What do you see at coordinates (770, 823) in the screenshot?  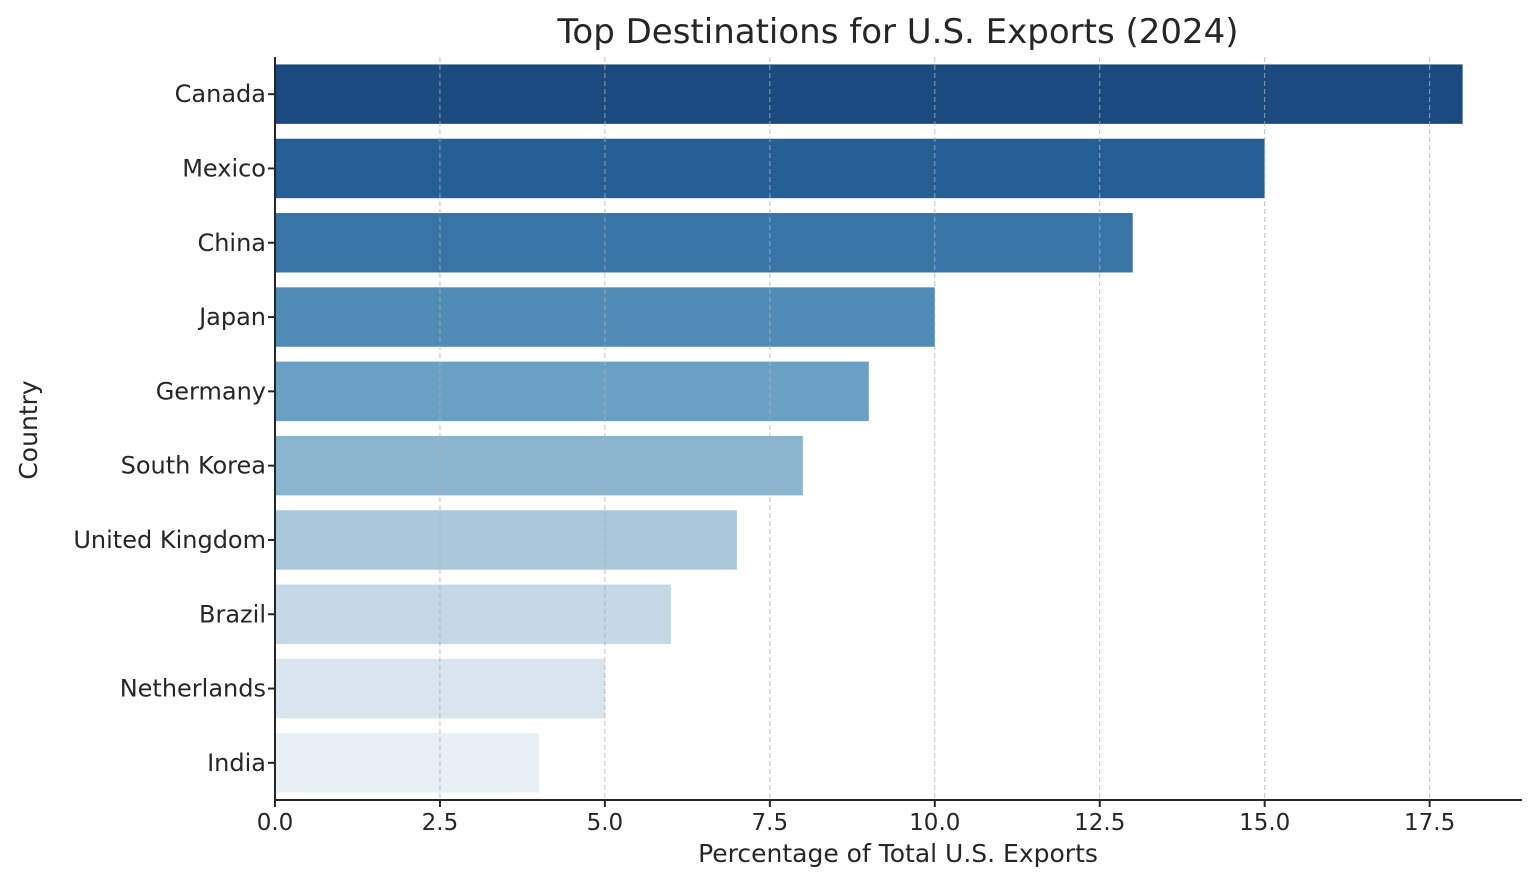 I see `x-tick-label: 7.5` at bounding box center [770, 823].